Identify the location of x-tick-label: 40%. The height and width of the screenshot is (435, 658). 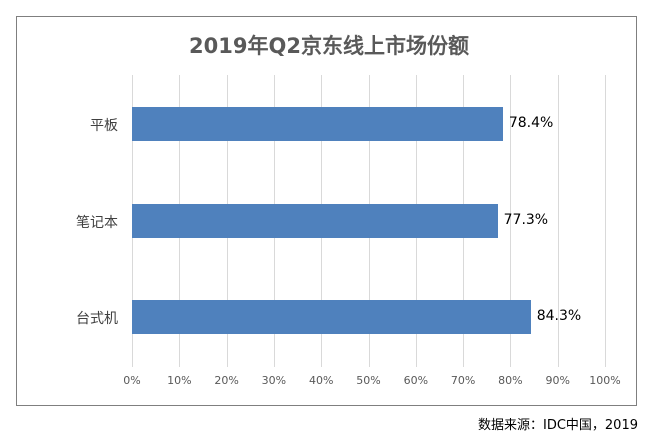
(321, 380).